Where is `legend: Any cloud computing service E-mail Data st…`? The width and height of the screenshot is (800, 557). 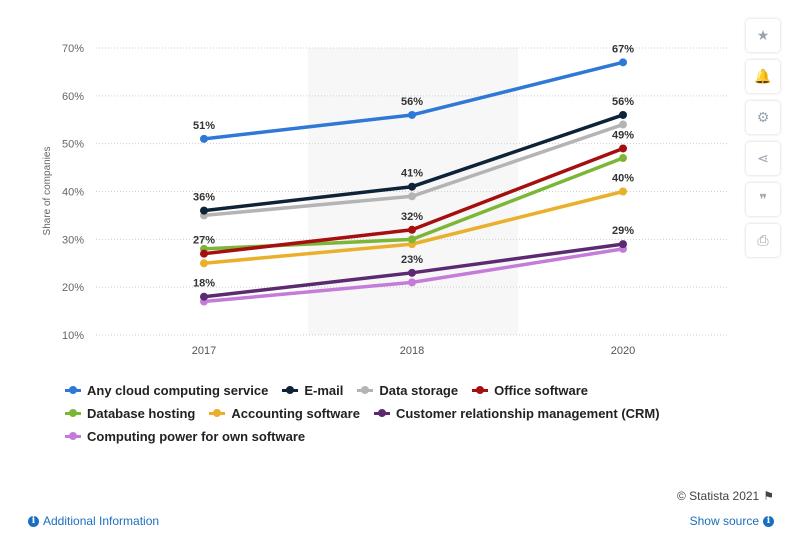 legend: Any cloud computing service E-mail Data st… is located at coordinates (395, 413).